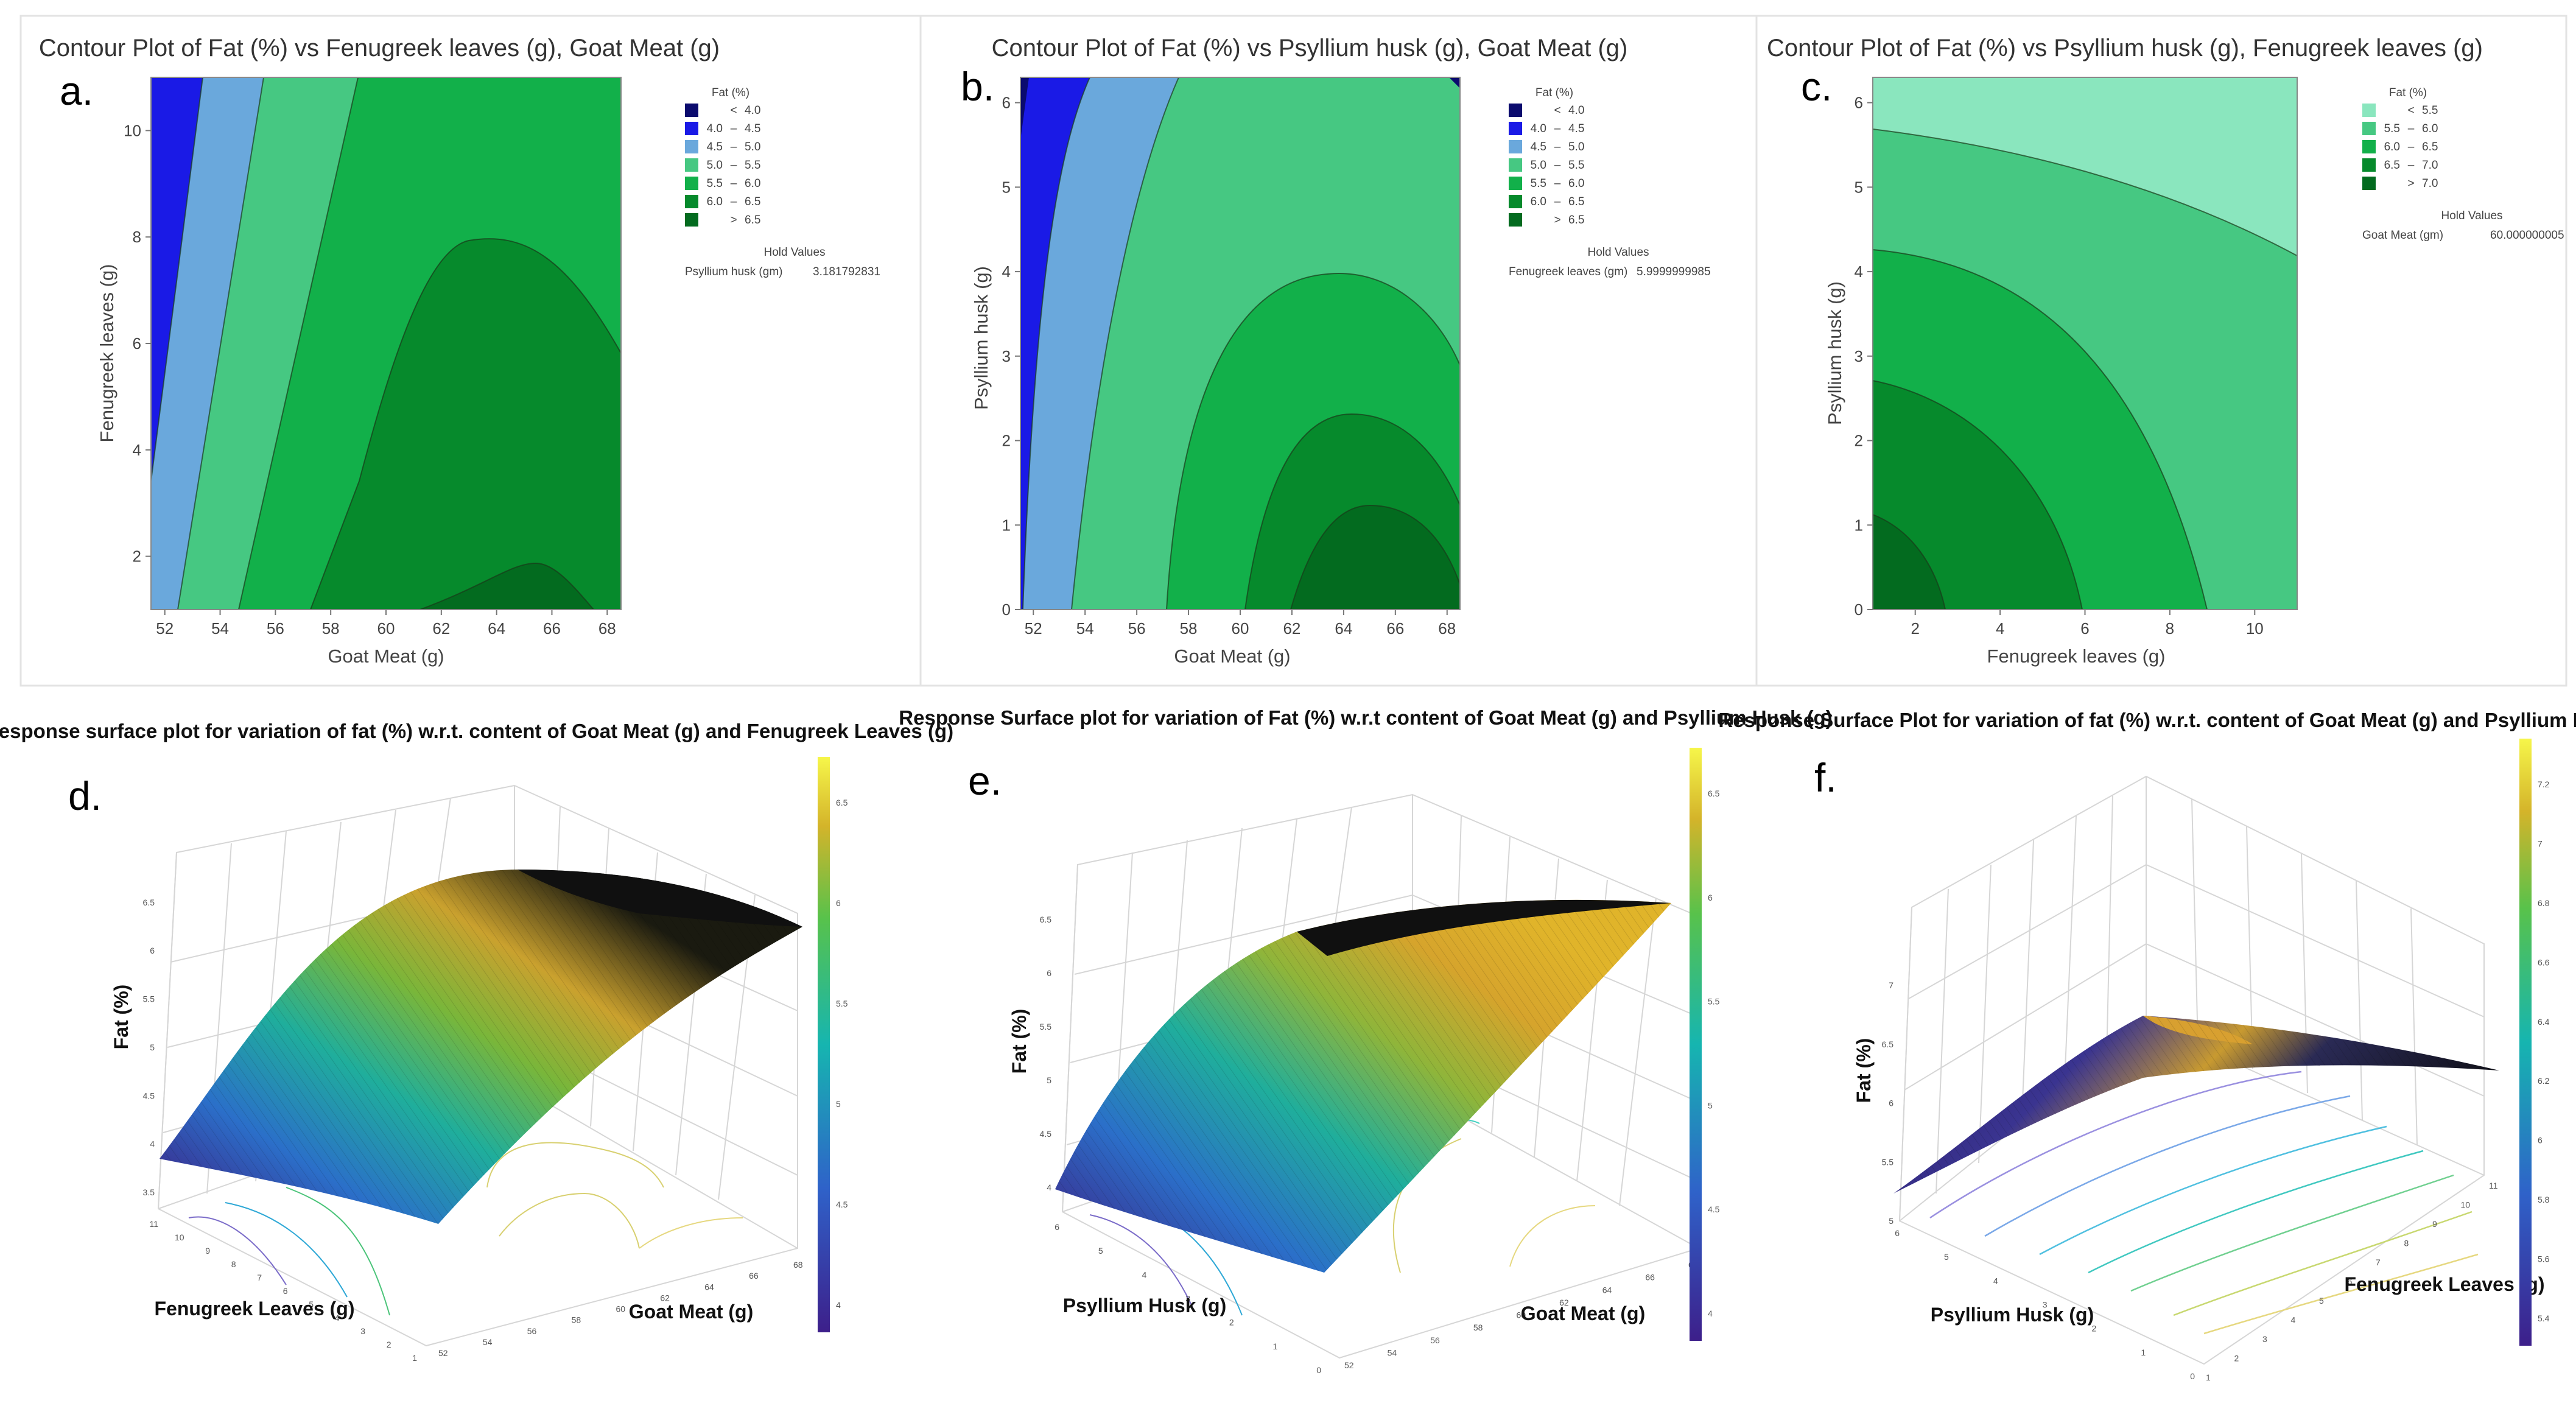 The width and height of the screenshot is (2576, 1406). What do you see at coordinates (2544, 1199) in the screenshot?
I see `colorbar-tick-label: 5.8` at bounding box center [2544, 1199].